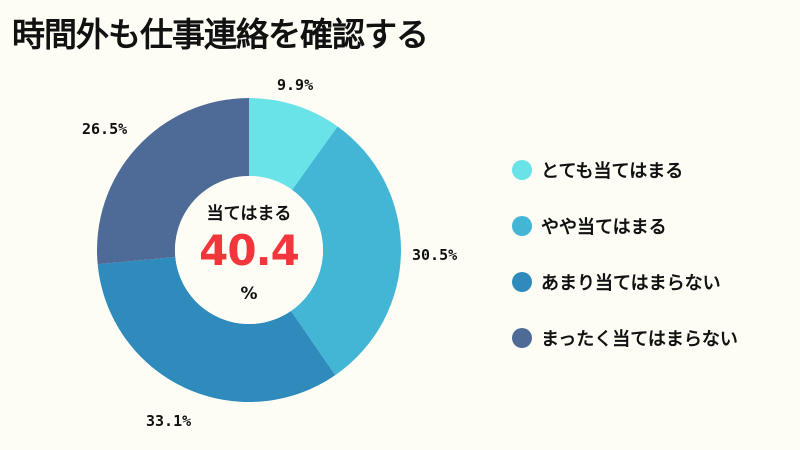 The width and height of the screenshot is (800, 450). What do you see at coordinates (295, 85) in the screenshot?
I see `value-label-very: 9.9%` at bounding box center [295, 85].